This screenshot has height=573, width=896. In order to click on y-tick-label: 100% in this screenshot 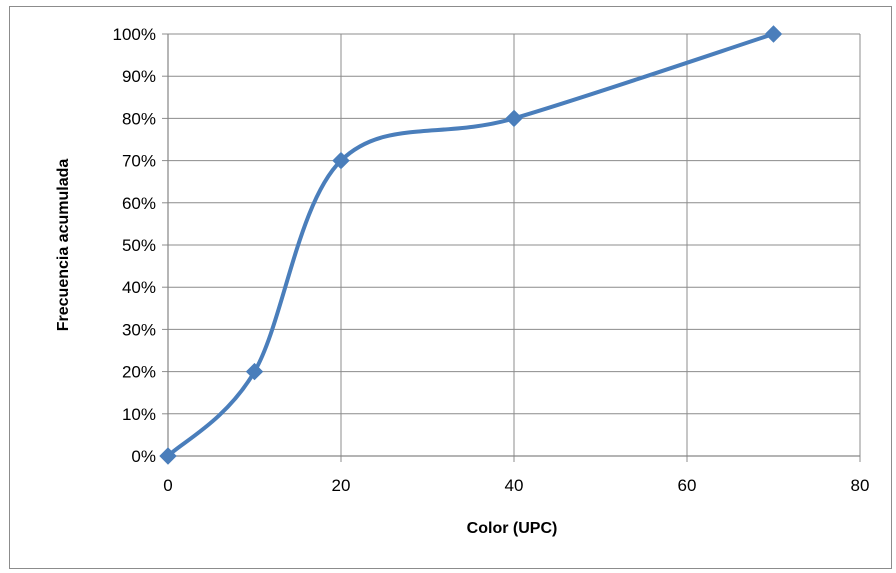, I will do `click(134, 34)`.